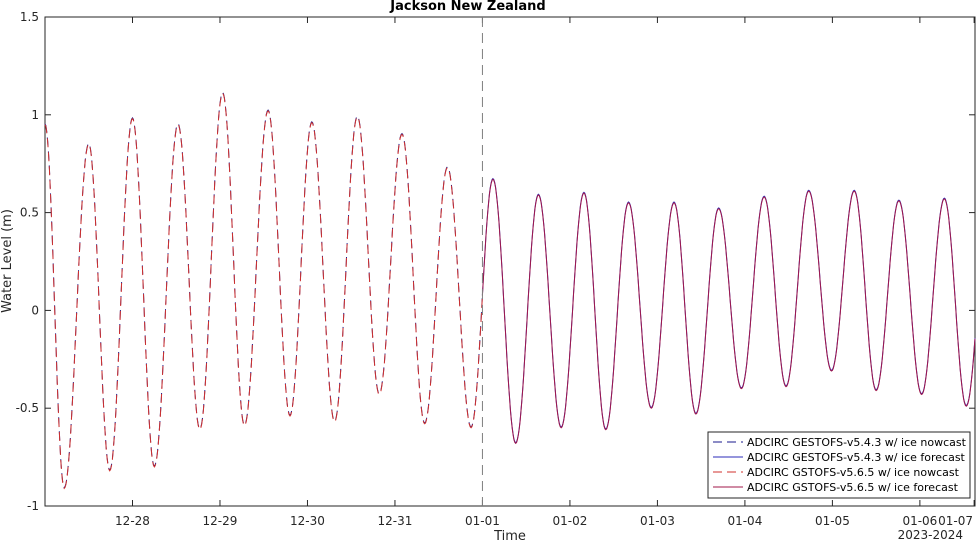 This screenshot has width=976, height=541. What do you see at coordinates (744, 521) in the screenshot?
I see `x-tick-label: 01-04` at bounding box center [744, 521].